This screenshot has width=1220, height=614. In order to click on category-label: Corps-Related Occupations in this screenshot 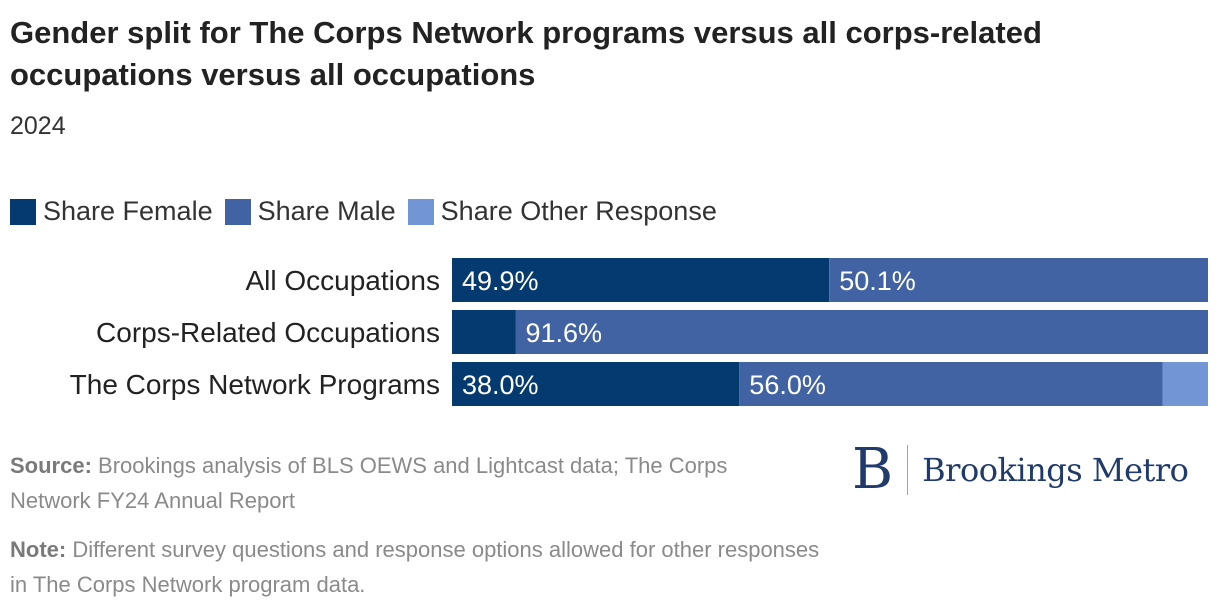, I will do `click(268, 332)`.